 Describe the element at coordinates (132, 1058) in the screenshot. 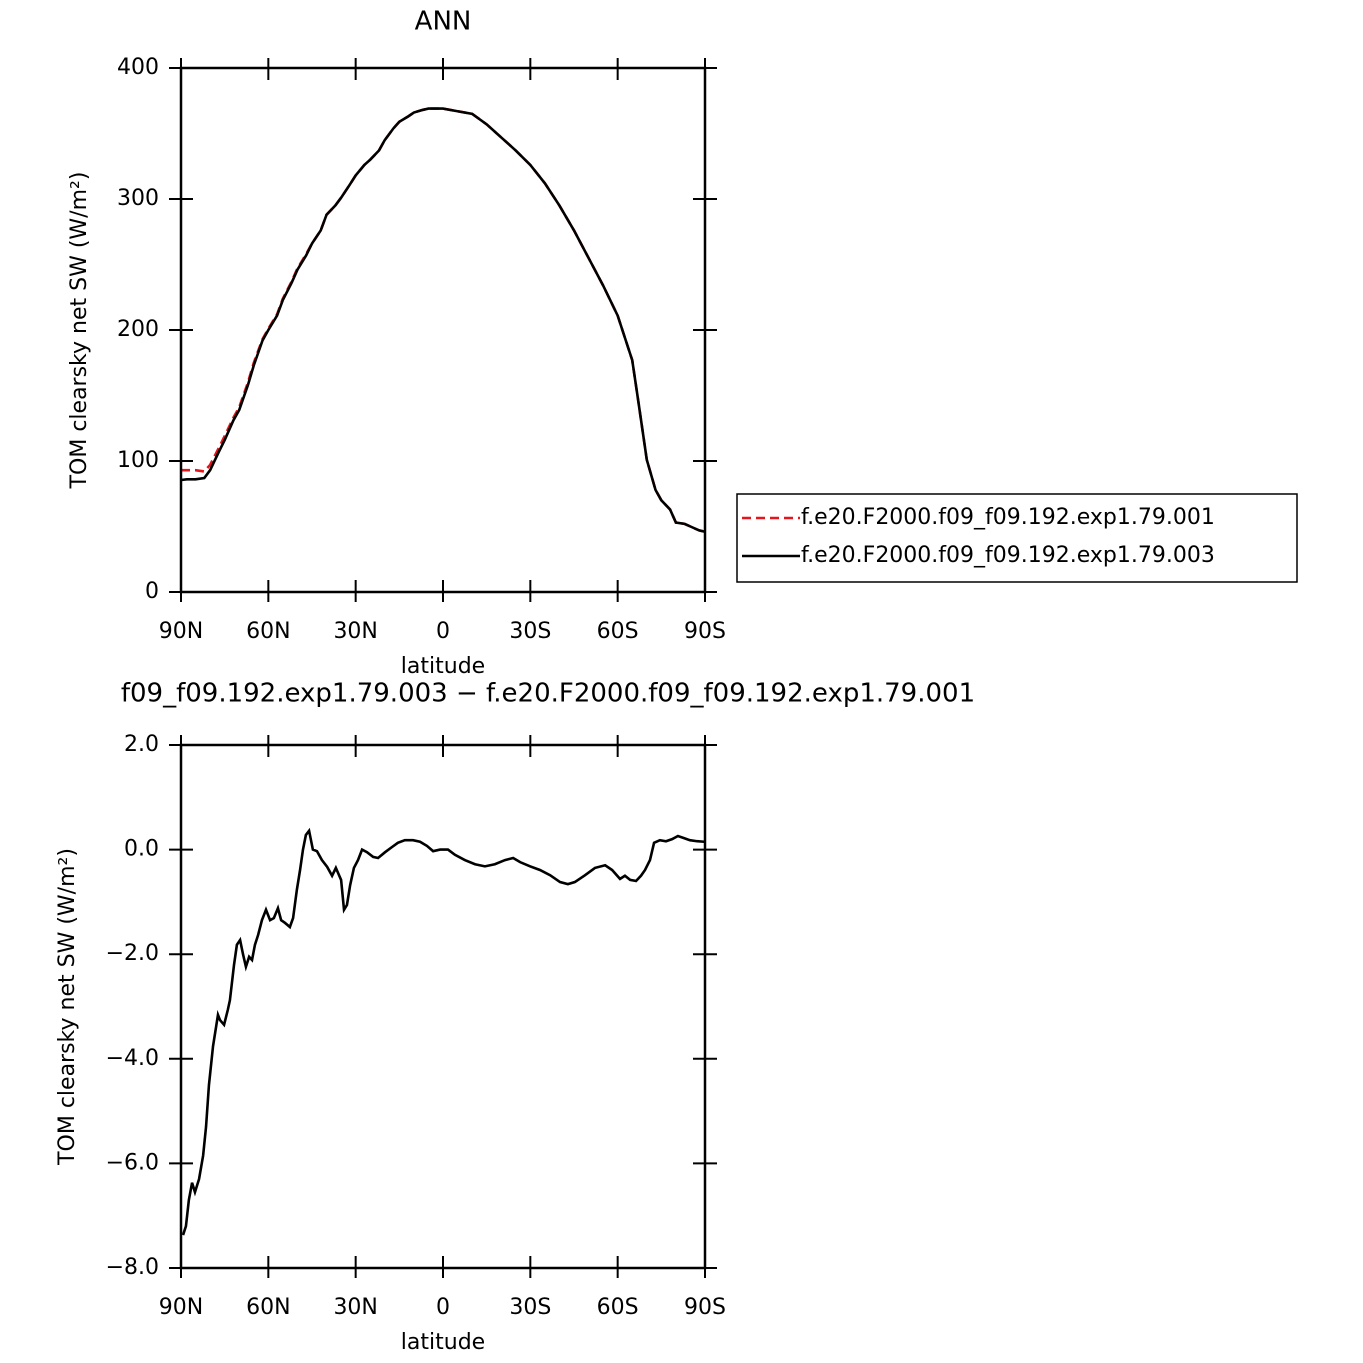

I see `y-tick-label: −4.0` at that location.